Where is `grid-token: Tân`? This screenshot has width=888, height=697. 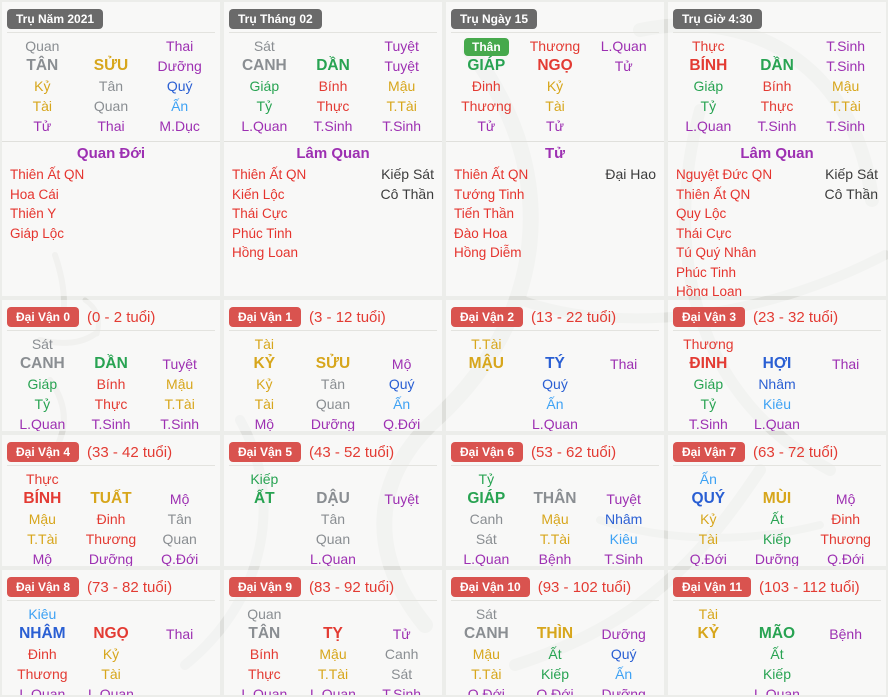
grid-token: Tân is located at coordinates (333, 384).